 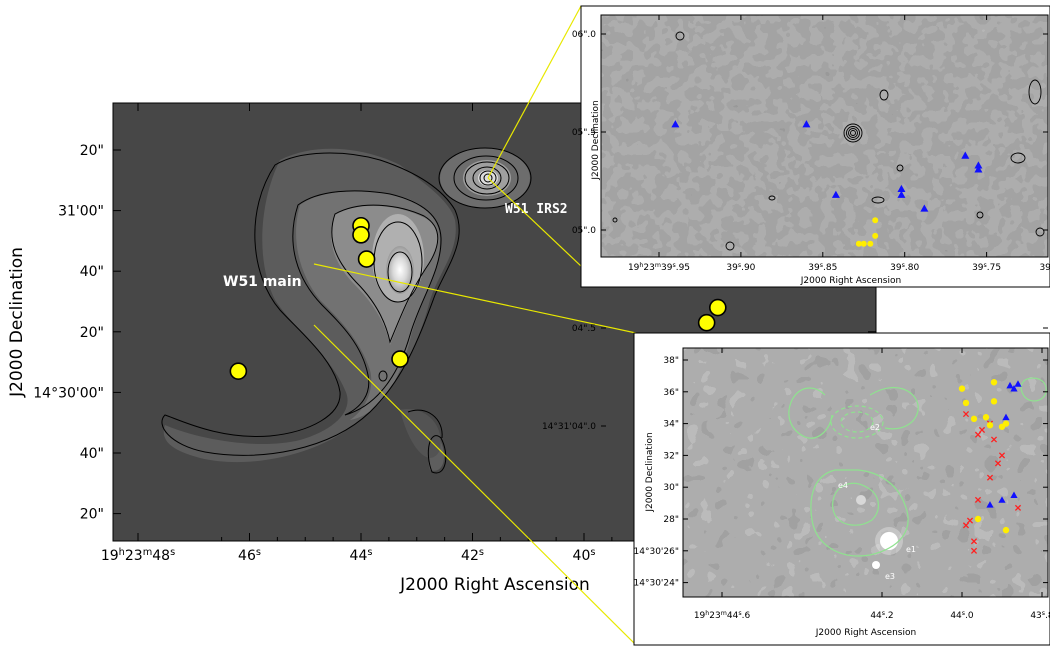 I want to click on inset-irs2-ytick-label: 05".0, so click(x=584, y=231).